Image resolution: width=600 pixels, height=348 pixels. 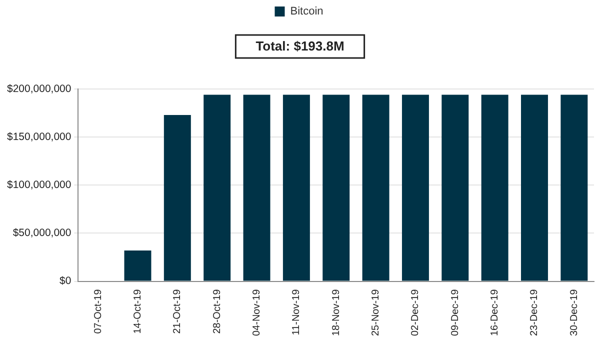 I want to click on x-tick-label: 16-Dec-19, so click(x=495, y=312).